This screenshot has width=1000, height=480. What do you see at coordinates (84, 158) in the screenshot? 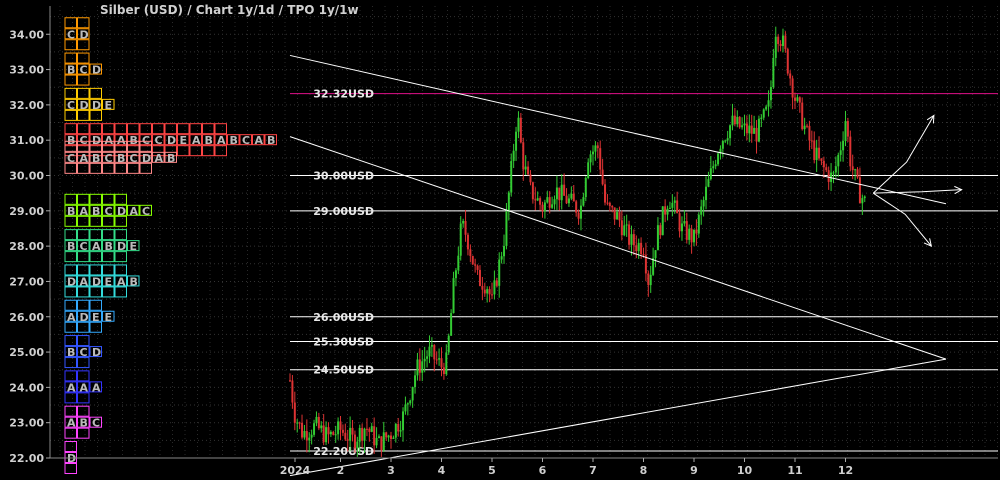
I see `tpo-letter: A` at bounding box center [84, 158].